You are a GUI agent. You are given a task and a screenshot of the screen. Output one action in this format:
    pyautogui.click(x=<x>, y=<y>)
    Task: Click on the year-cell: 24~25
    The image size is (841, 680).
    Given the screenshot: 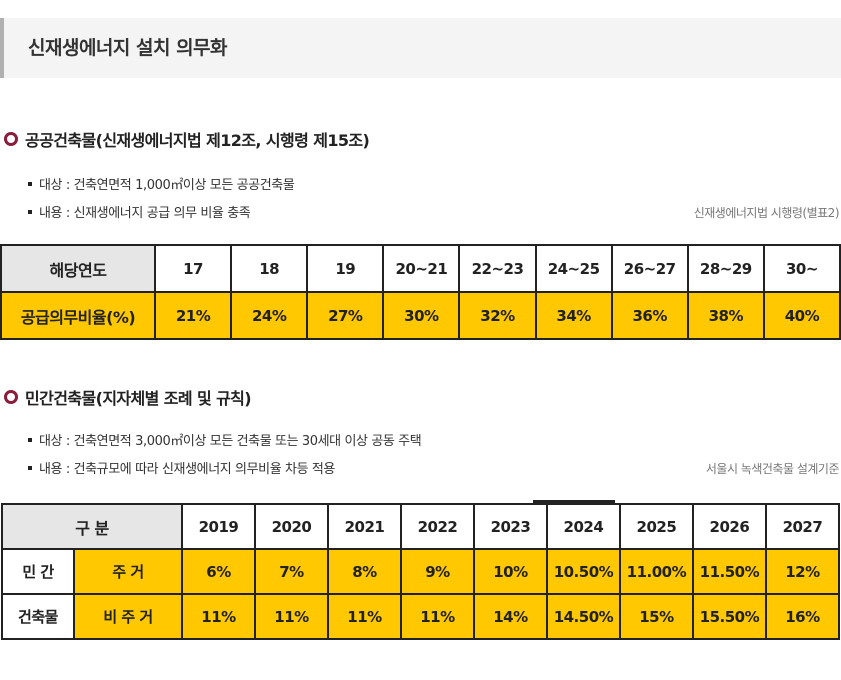 What is the action you would take?
    pyautogui.click(x=573, y=268)
    